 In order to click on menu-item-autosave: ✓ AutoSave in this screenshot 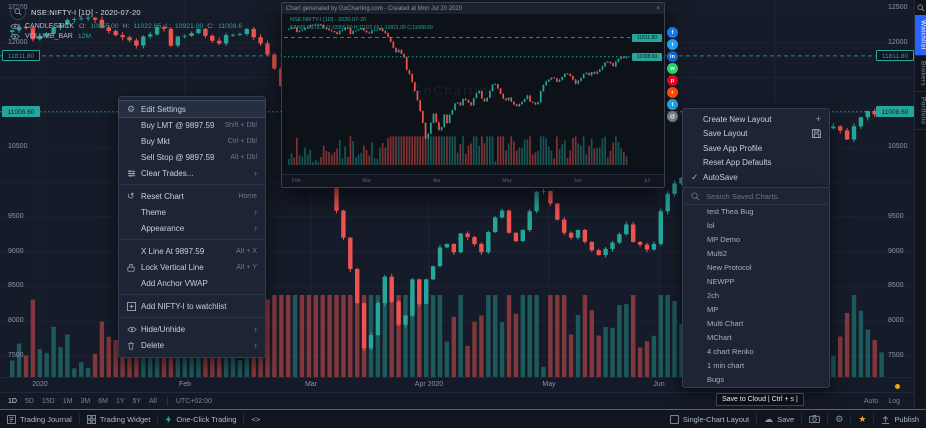, I will do `click(756, 177)`.